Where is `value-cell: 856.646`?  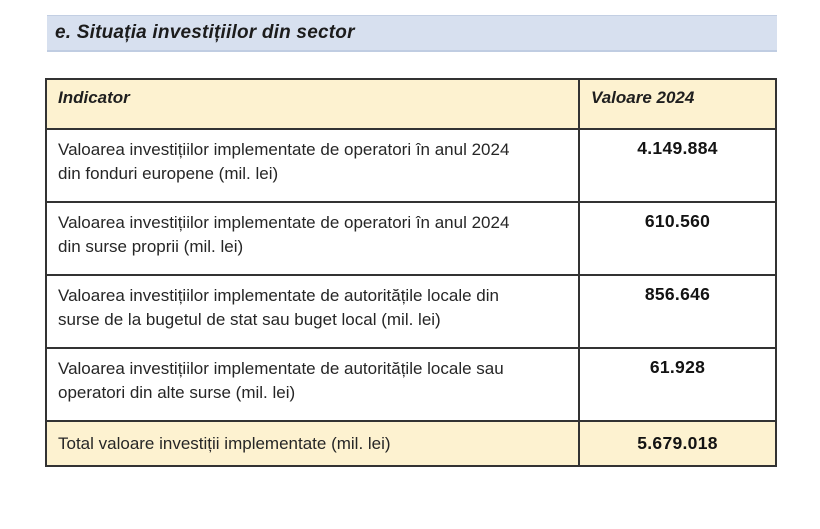 value-cell: 856.646 is located at coordinates (677, 311).